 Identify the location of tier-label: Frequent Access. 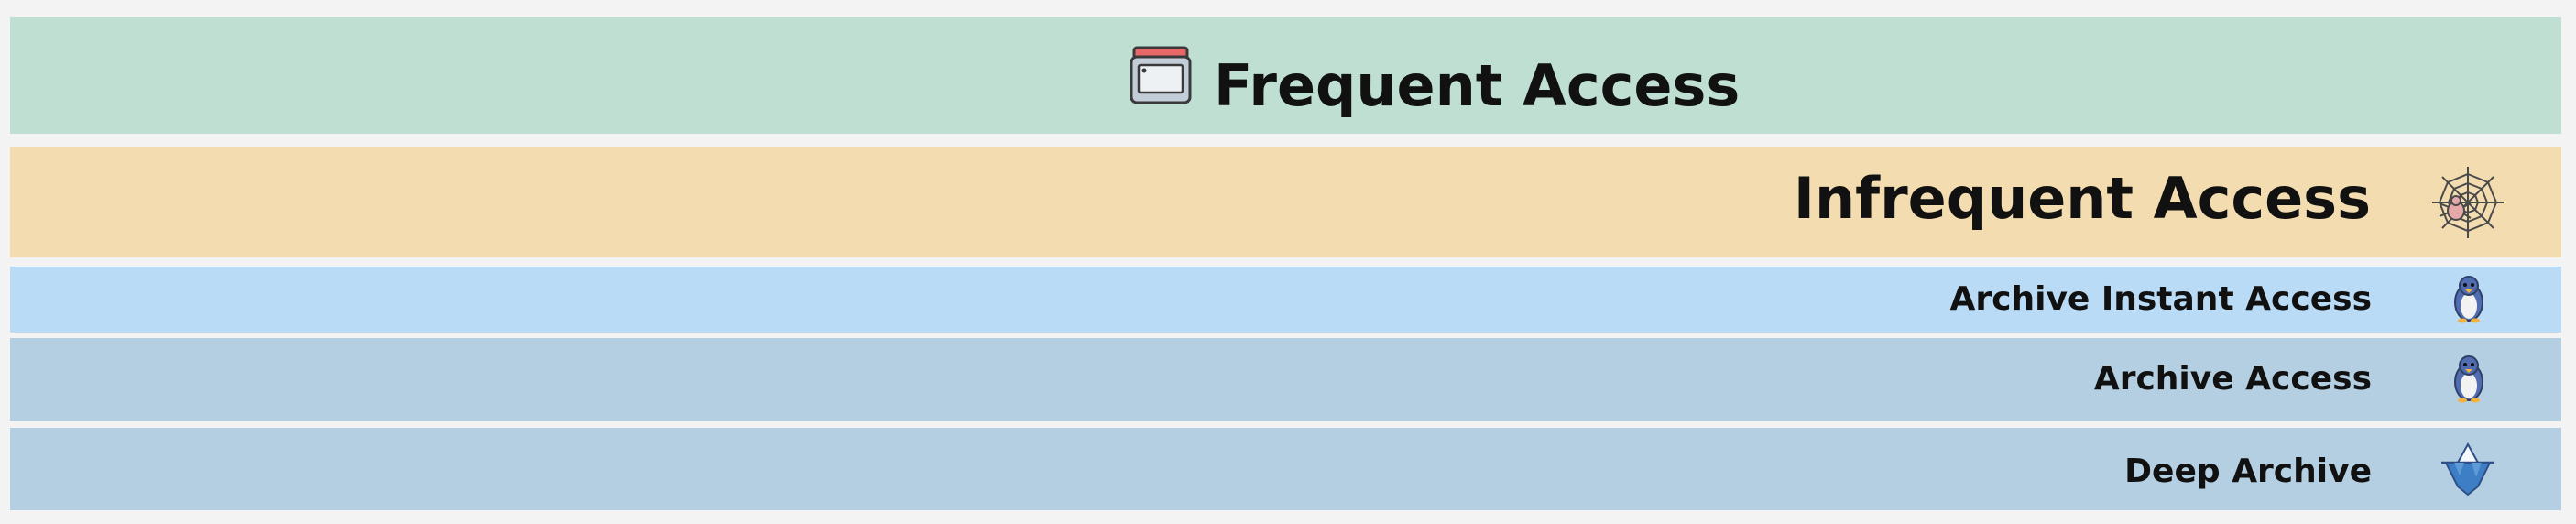
(1477, 85).